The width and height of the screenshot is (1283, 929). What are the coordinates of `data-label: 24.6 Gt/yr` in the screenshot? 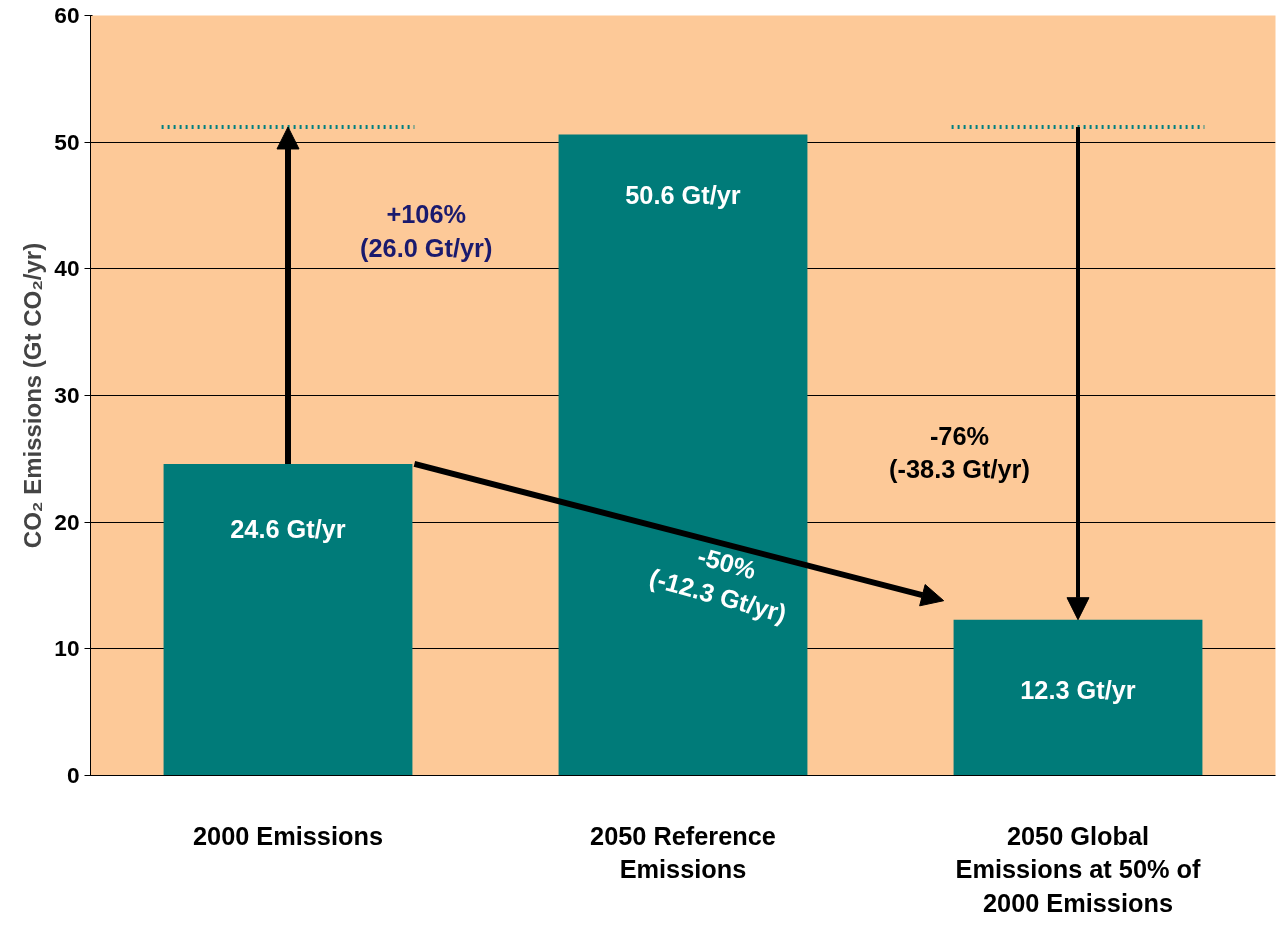 It's located at (288, 528).